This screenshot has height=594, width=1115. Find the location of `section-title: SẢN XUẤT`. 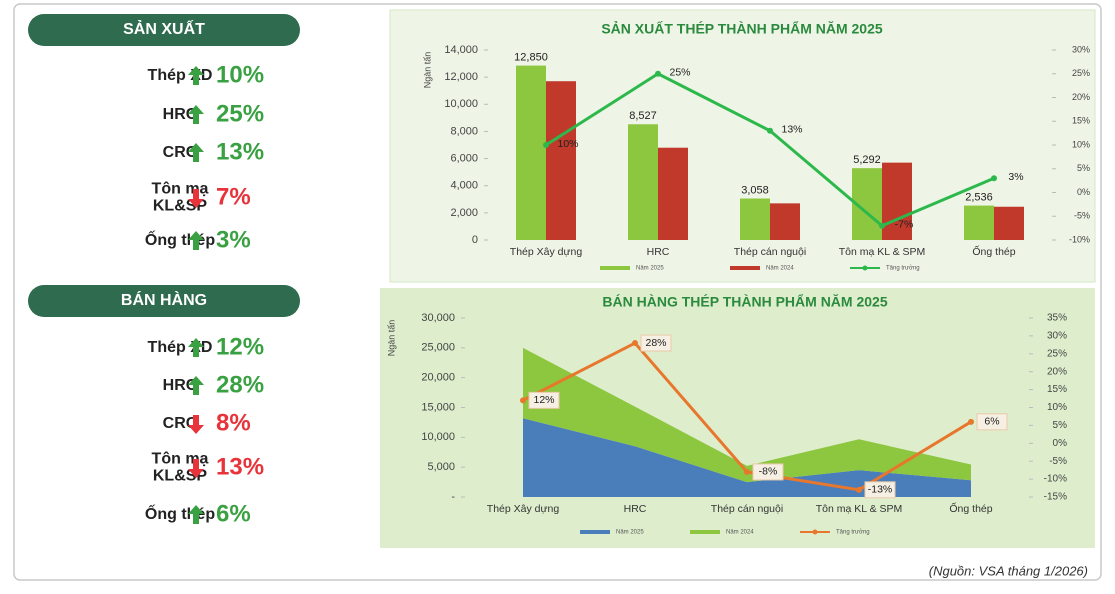

section-title: SẢN XUẤT is located at coordinates (164, 28).